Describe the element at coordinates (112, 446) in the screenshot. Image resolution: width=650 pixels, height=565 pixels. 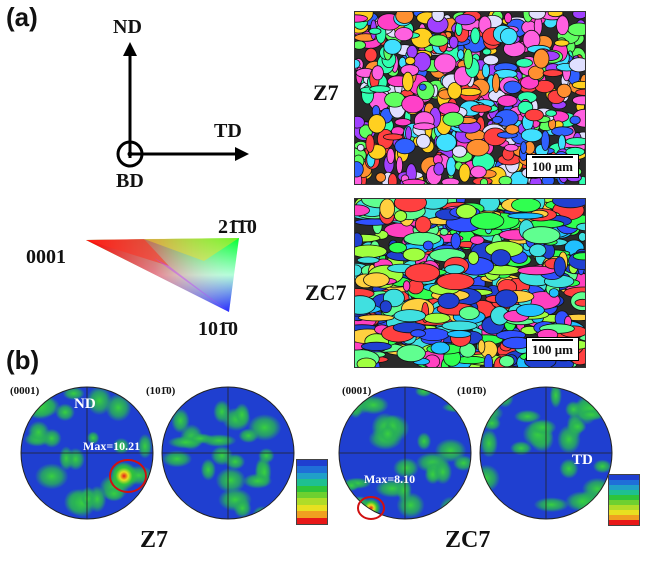
I see `pf-max-z7: Max=10.21` at that location.